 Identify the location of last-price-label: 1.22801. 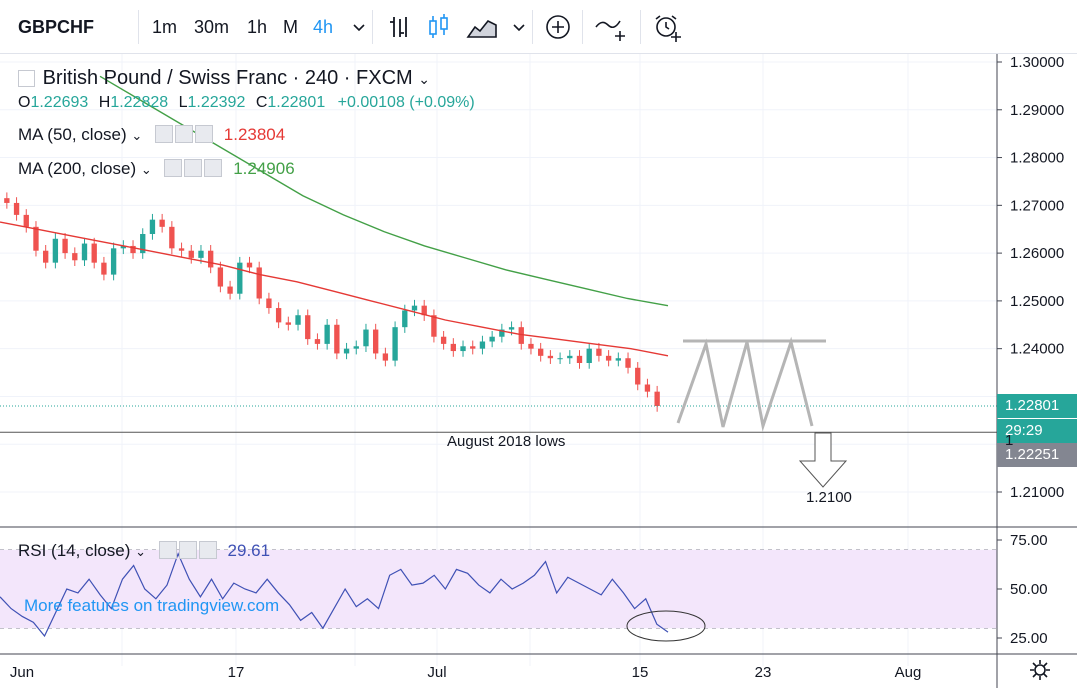
(1037, 406).